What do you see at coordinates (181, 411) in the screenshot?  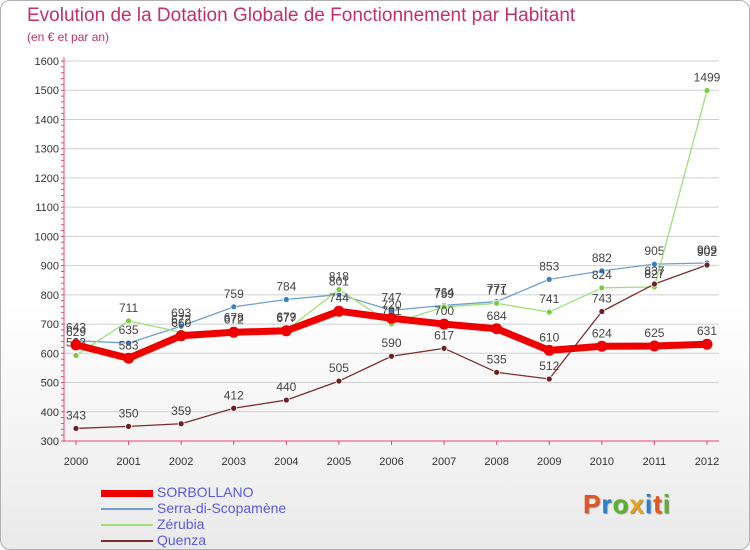 I see `data-label: 359` at bounding box center [181, 411].